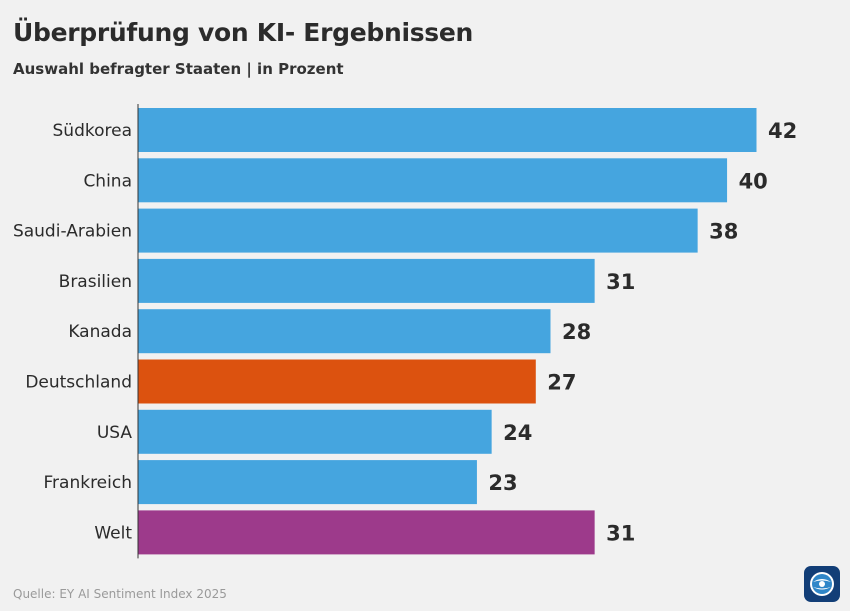  I want to click on value-label-welt: 31, so click(620, 533).